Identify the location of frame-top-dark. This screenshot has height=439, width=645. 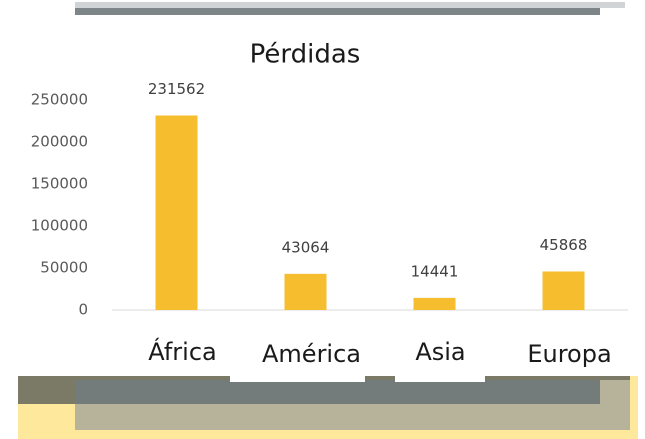
(337, 11).